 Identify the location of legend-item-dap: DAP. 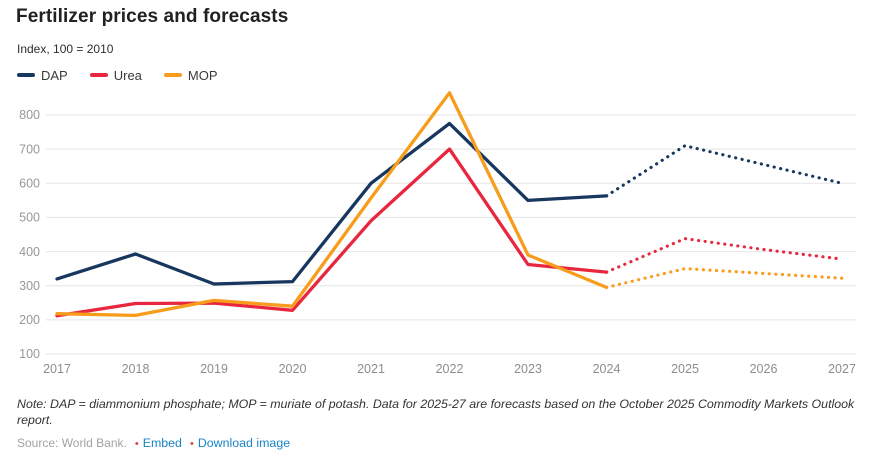
(42, 75).